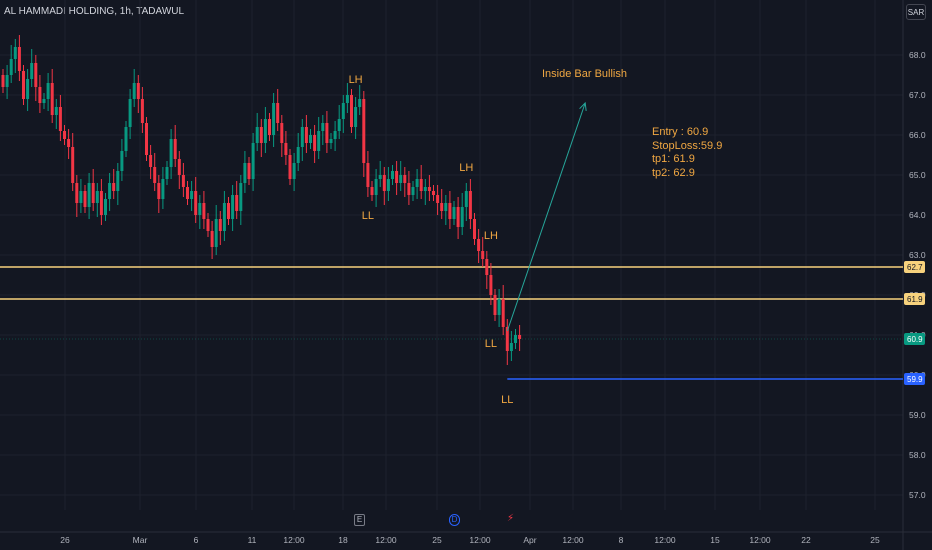  I want to click on x-tick-label: 26, so click(65, 540).